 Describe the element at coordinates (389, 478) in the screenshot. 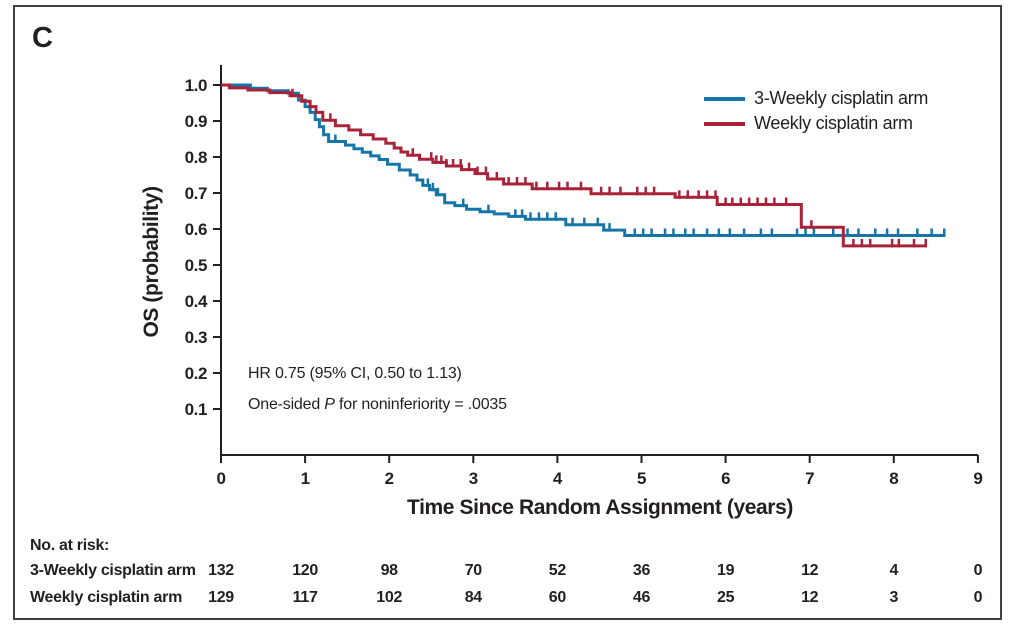

I see `x-tick-label: 2` at that location.